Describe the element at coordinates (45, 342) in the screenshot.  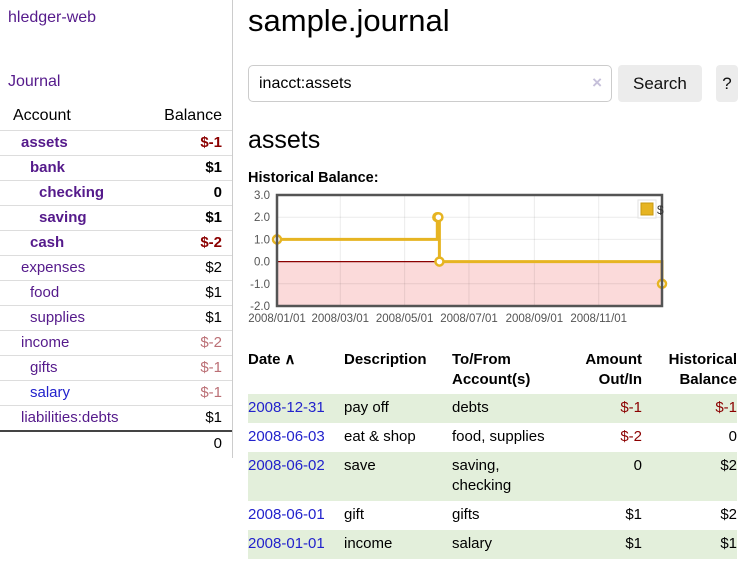
I see `account-link: income` at that location.